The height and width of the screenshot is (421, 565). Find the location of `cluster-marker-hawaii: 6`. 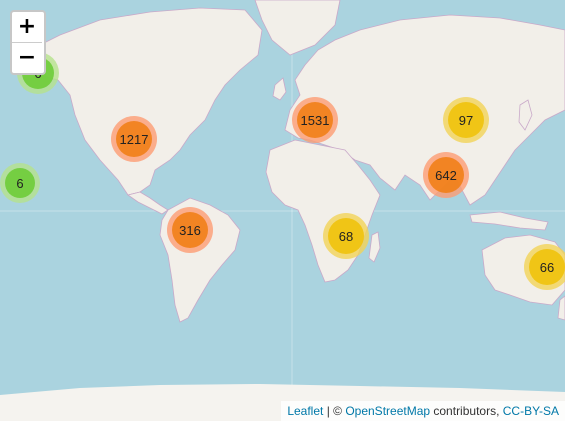

cluster-marker-hawaii: 6 is located at coordinates (20, 183).